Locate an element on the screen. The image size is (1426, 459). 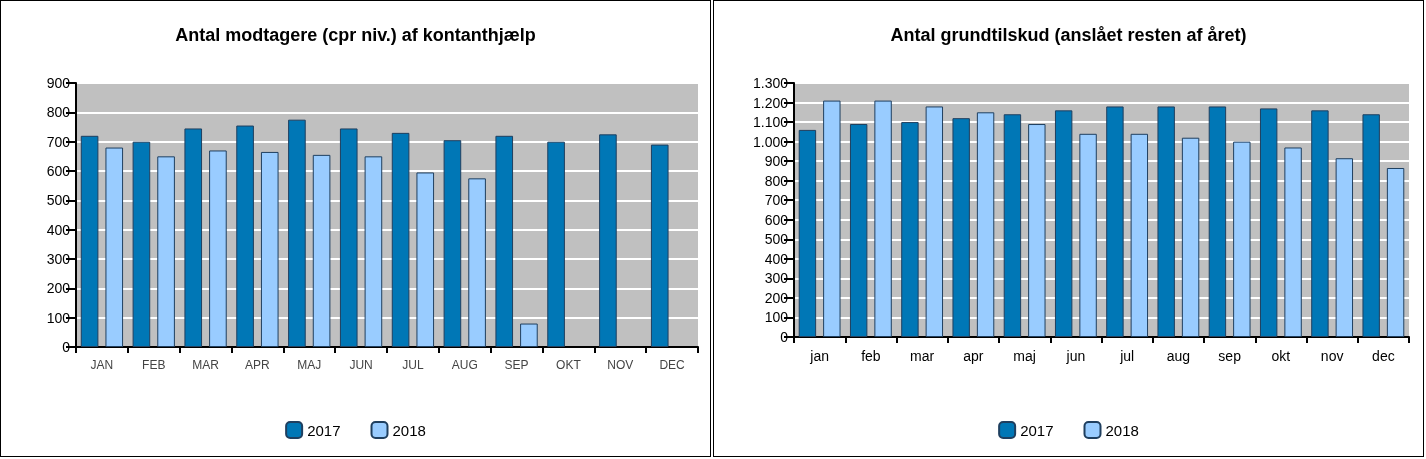
y-tick-label: 1.200 is located at coordinates (770, 102).